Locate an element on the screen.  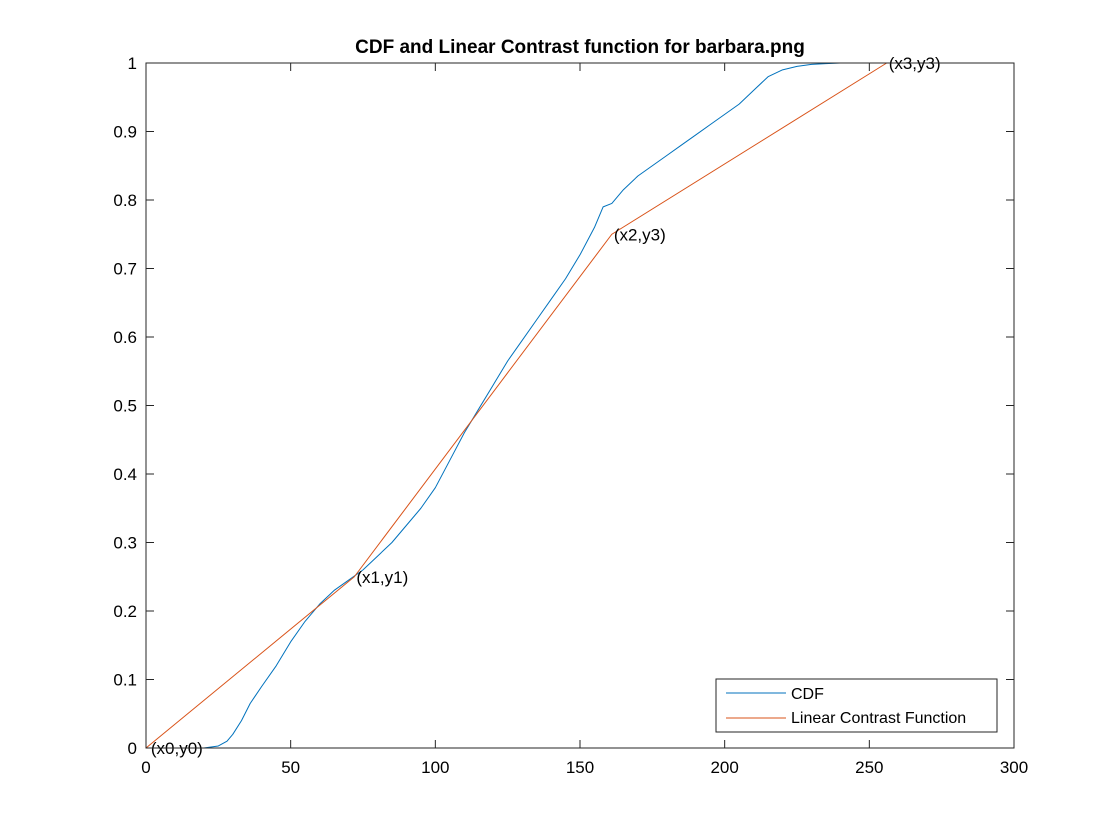
point-annotation: (x1,y1) is located at coordinates (382, 577).